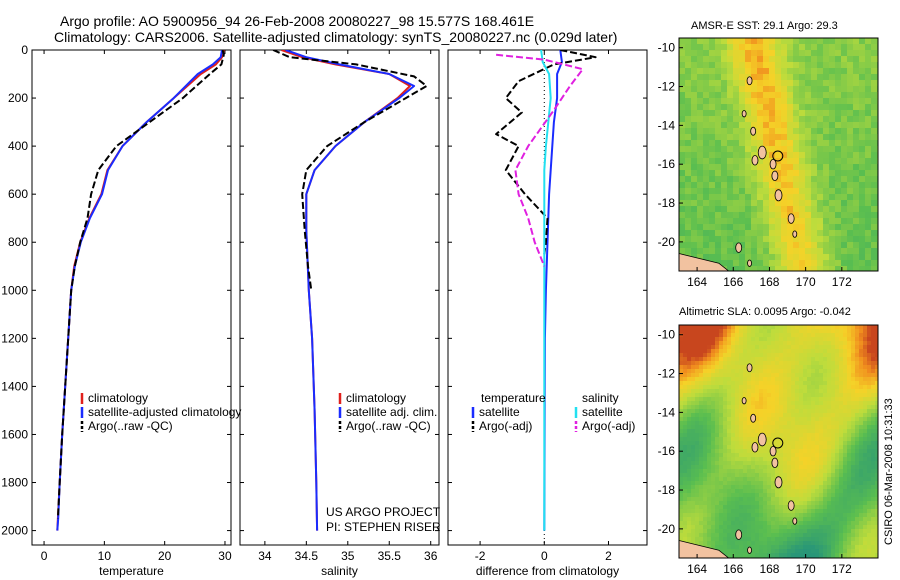 Image resolution: width=900 pixels, height=580 pixels. What do you see at coordinates (546, 290) in the screenshot?
I see `difference-series-group` at bounding box center [546, 290].